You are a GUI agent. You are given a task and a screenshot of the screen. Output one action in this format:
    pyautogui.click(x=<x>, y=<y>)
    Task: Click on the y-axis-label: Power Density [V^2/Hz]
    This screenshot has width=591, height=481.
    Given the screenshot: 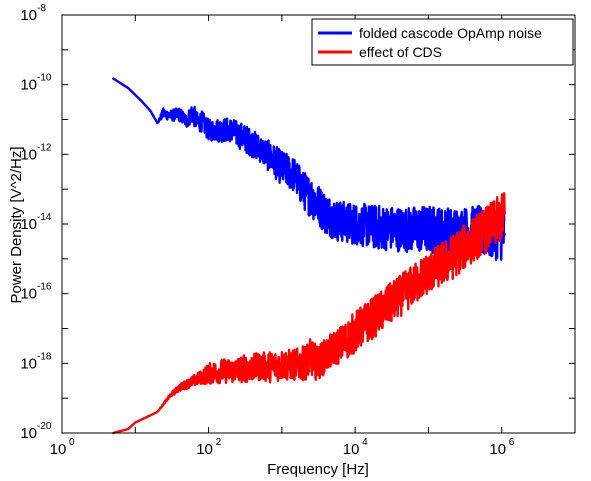 What is the action you would take?
    pyautogui.click(x=16, y=224)
    